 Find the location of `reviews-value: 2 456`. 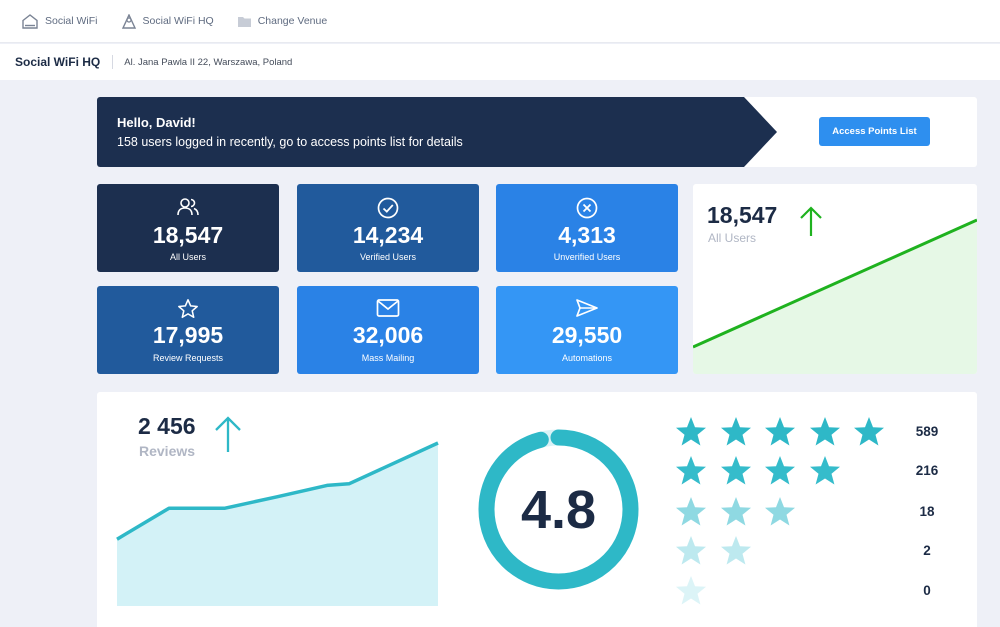

reviews-value: 2 456 is located at coordinates (167, 426).